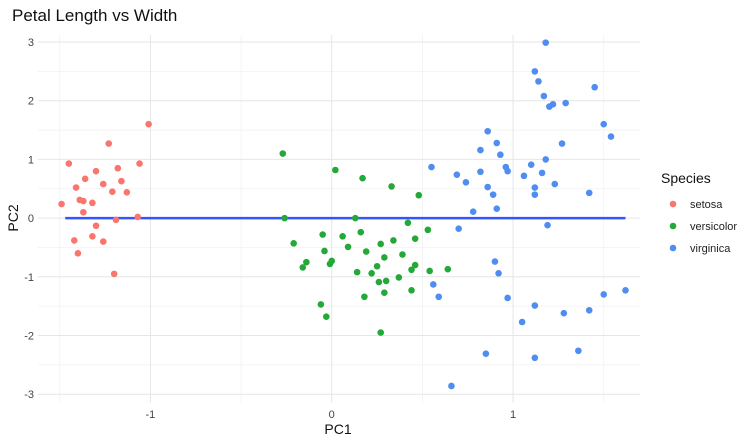 This screenshot has width=756, height=443. I want to click on y-tick-label: 2, so click(31, 102).